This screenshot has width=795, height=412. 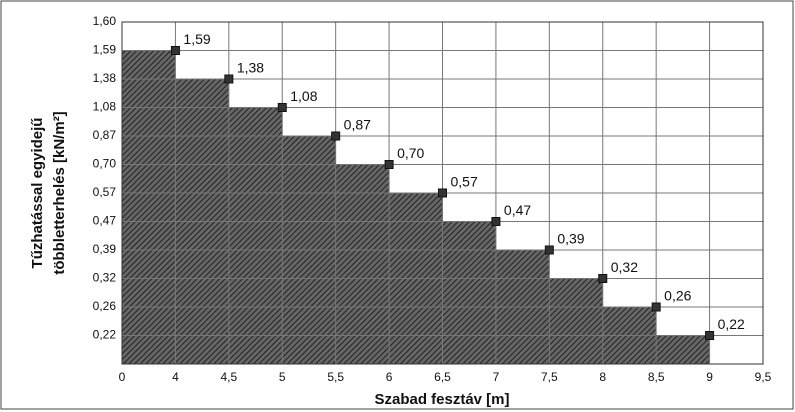 What do you see at coordinates (105, 164) in the screenshot?
I see `y-tick-label: 0,70` at bounding box center [105, 164].